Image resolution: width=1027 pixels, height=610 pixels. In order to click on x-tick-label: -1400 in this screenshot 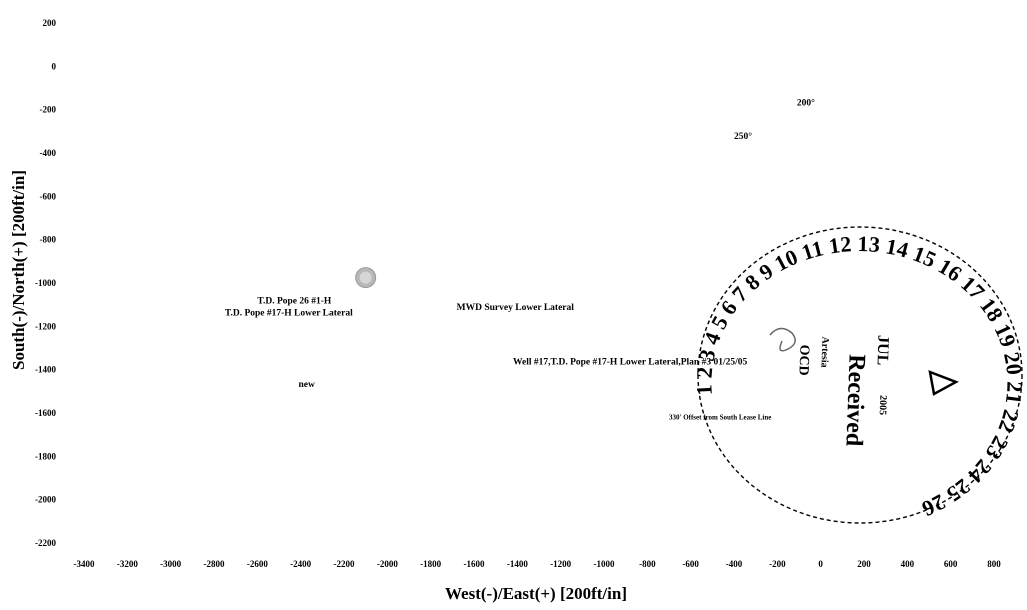, I will do `click(517, 564)`.